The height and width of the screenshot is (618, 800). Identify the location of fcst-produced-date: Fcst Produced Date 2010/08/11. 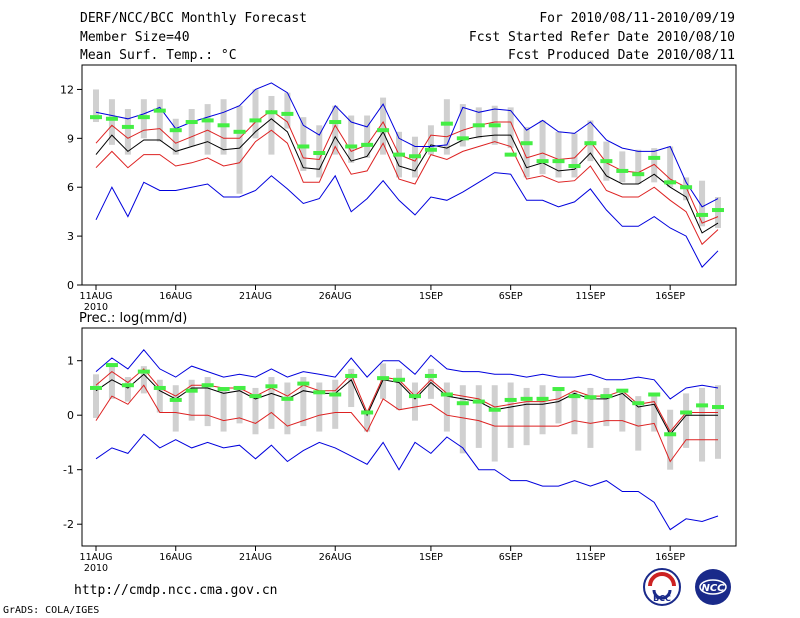
(621, 55).